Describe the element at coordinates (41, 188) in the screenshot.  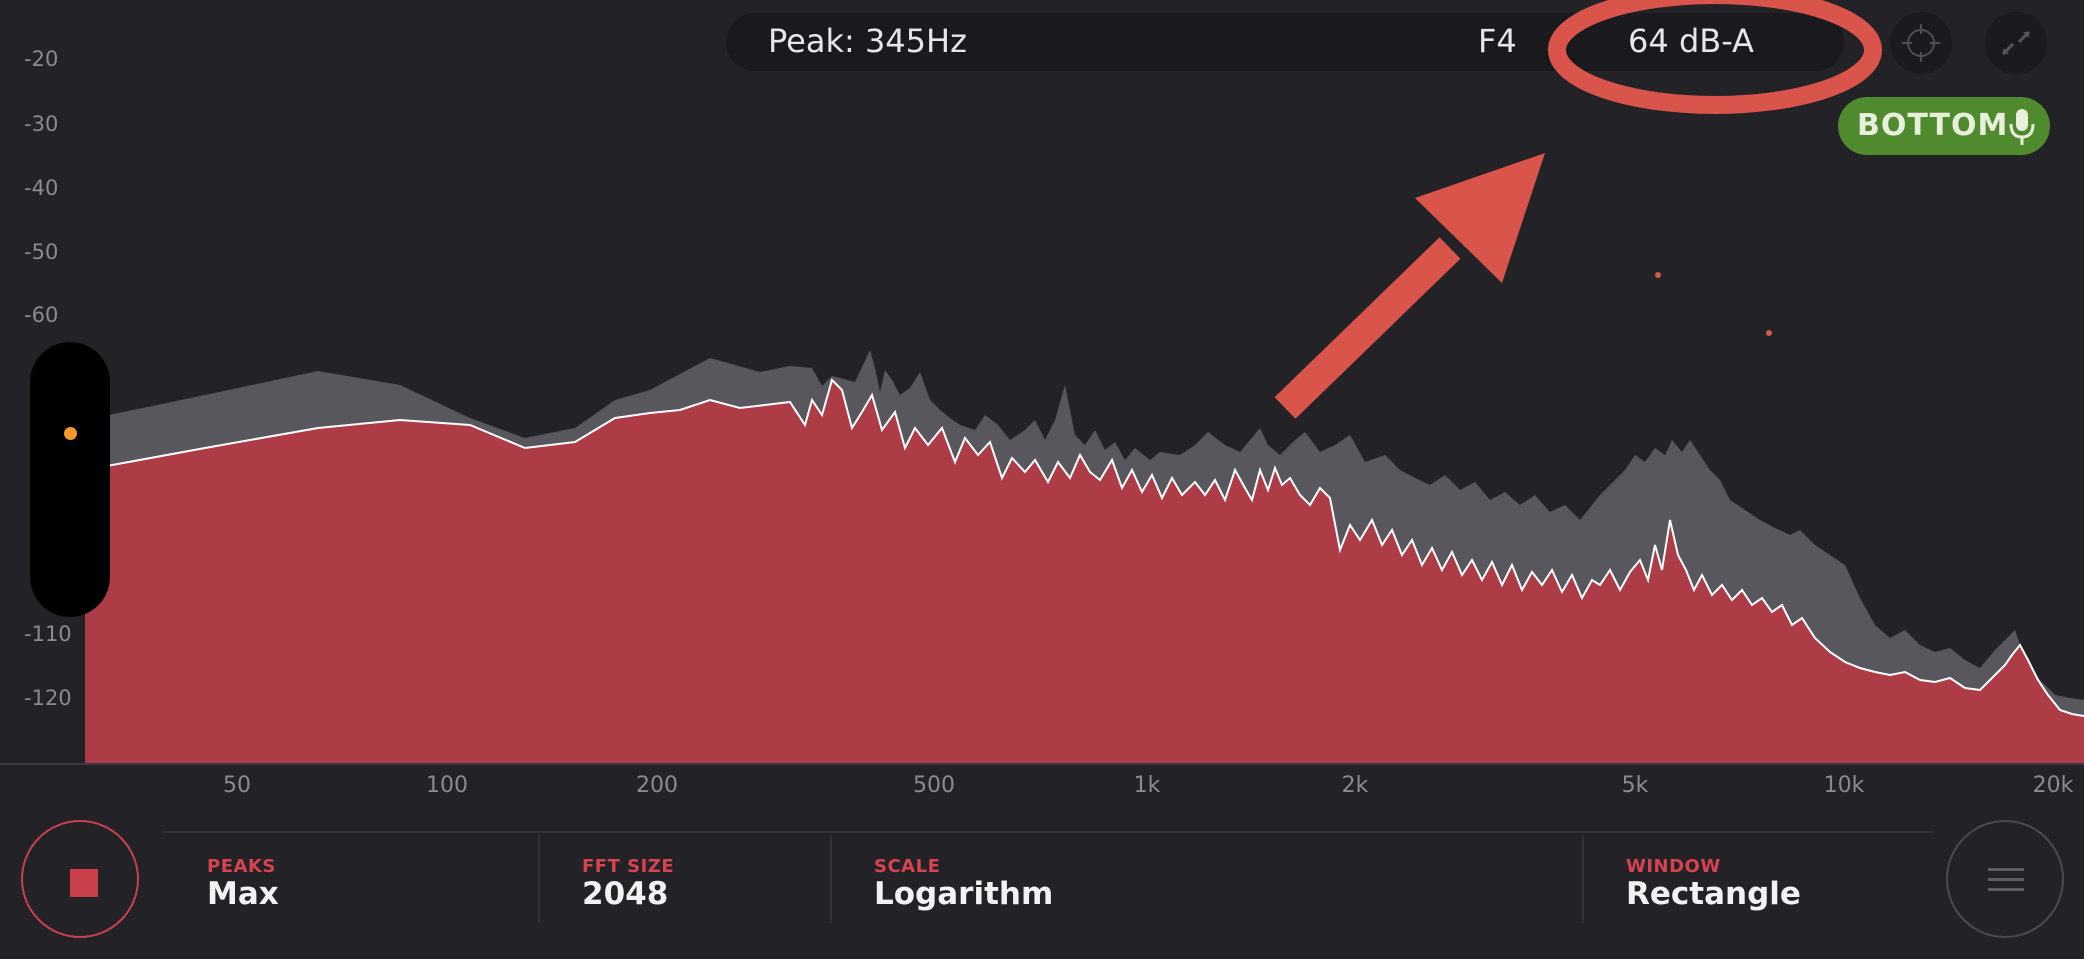
I see `y-tick: -40` at that location.